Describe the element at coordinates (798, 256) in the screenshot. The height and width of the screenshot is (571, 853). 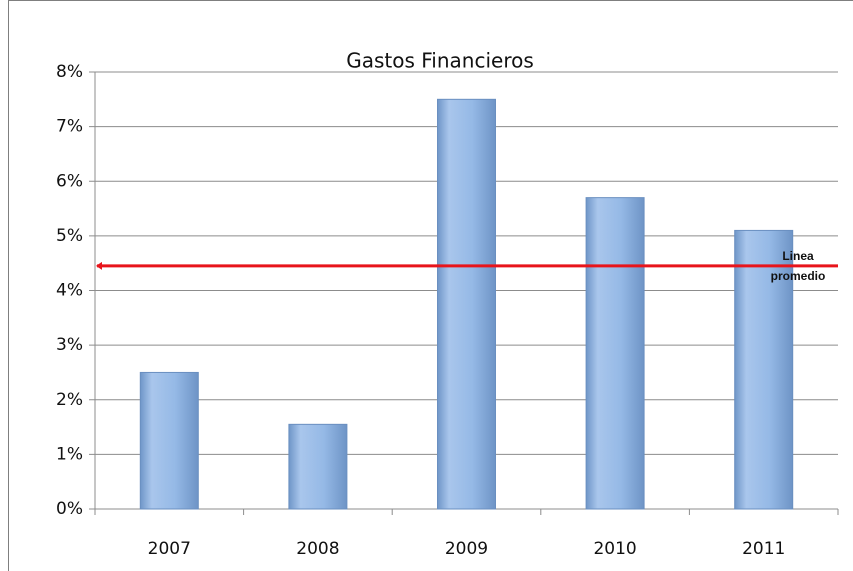
I see `average-line-label: Linea` at that location.